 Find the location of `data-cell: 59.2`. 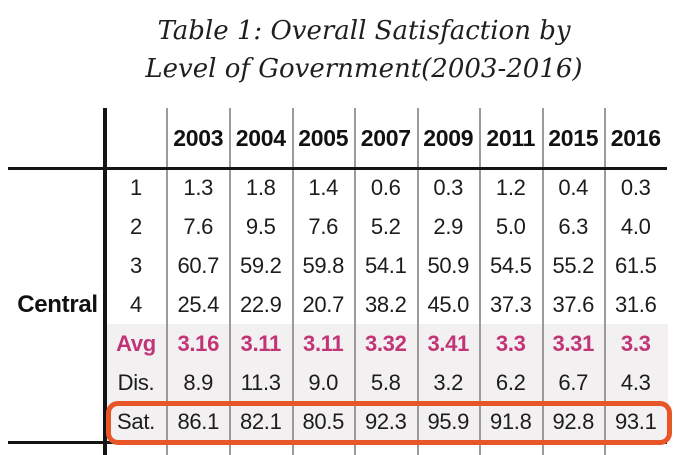

data-cell: 59.2 is located at coordinates (260, 265).